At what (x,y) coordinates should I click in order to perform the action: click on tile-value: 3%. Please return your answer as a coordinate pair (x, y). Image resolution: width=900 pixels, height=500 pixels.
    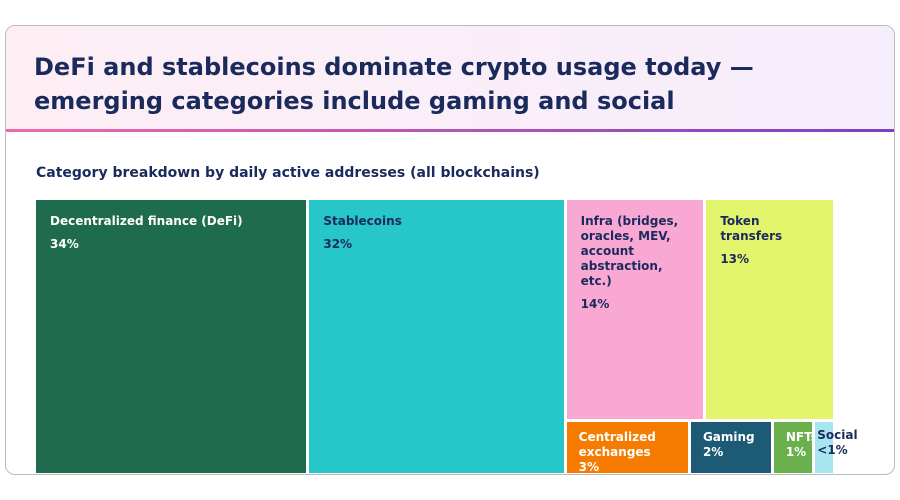
    Looking at the image, I should click on (589, 467).